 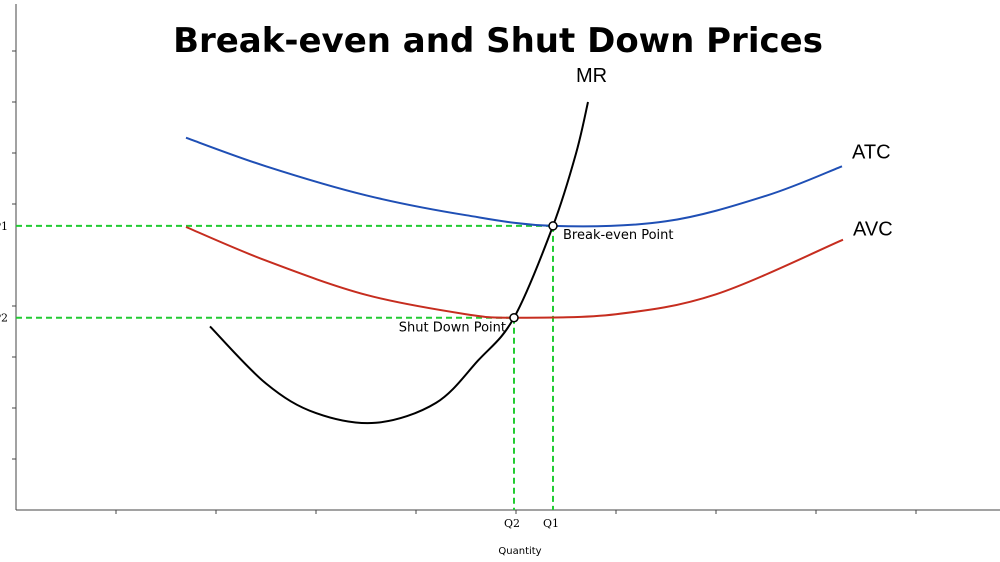 What do you see at coordinates (591, 76) in the screenshot?
I see `series-mr-label: MR` at bounding box center [591, 76].